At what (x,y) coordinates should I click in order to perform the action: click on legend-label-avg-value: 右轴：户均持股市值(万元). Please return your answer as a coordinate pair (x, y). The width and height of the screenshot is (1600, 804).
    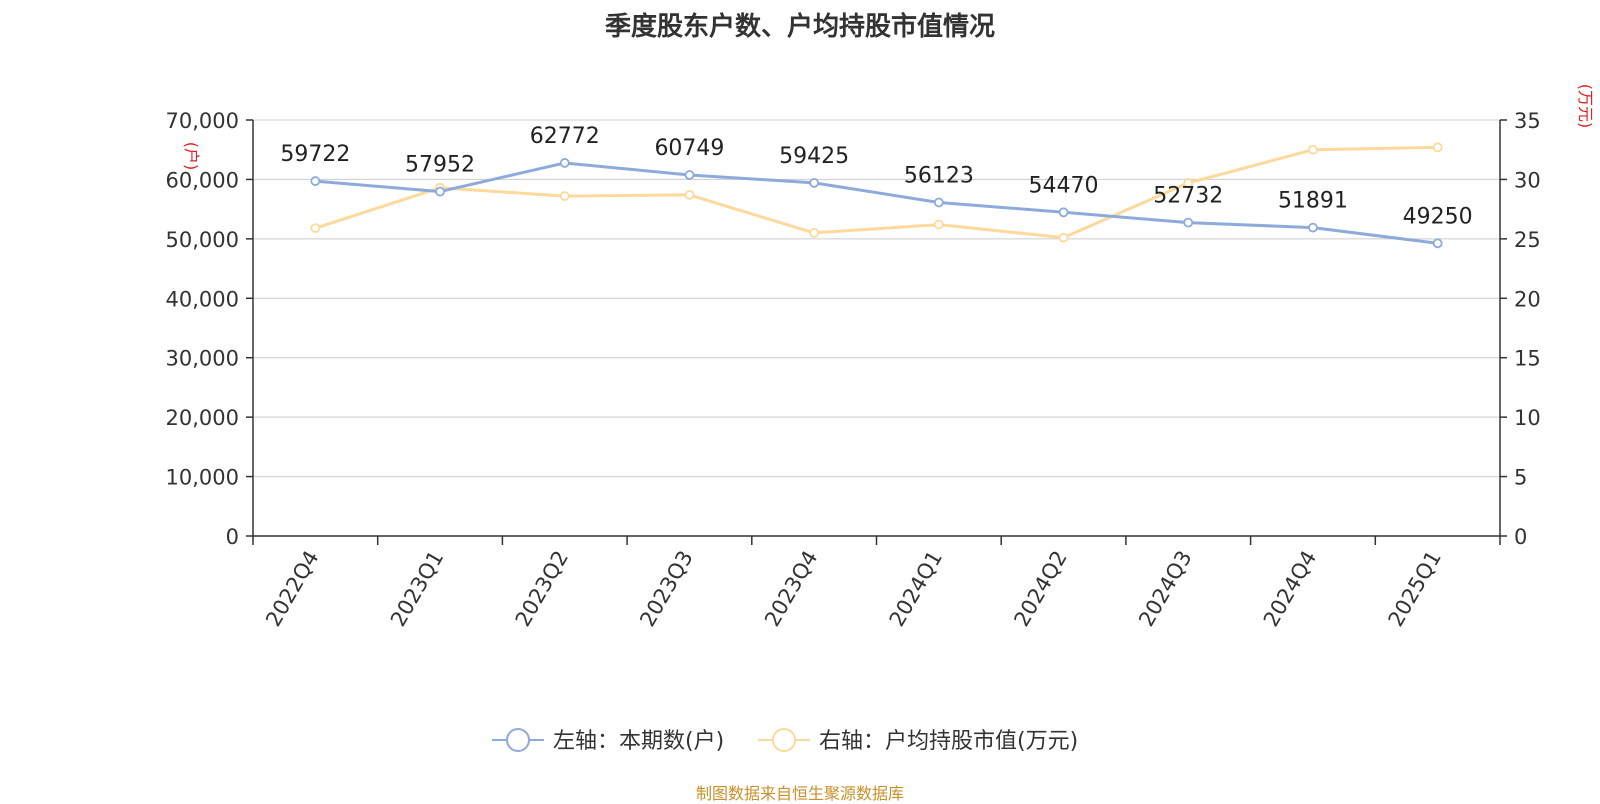
    Looking at the image, I should click on (948, 741).